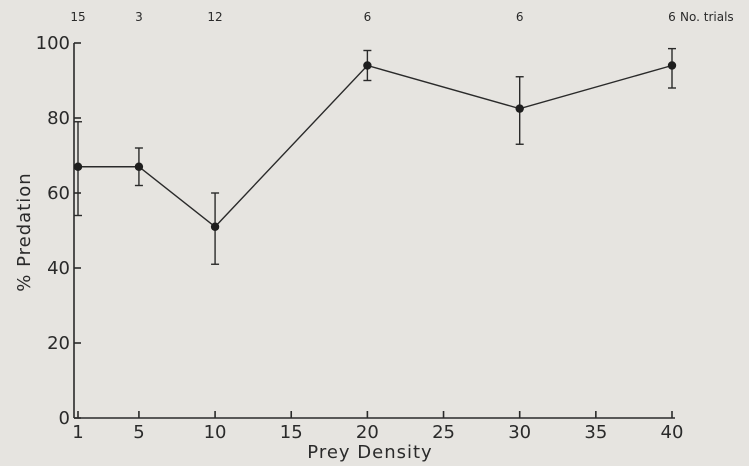 The image size is (749, 466). What do you see at coordinates (215, 432) in the screenshot?
I see `x-tick-label: 10` at bounding box center [215, 432].